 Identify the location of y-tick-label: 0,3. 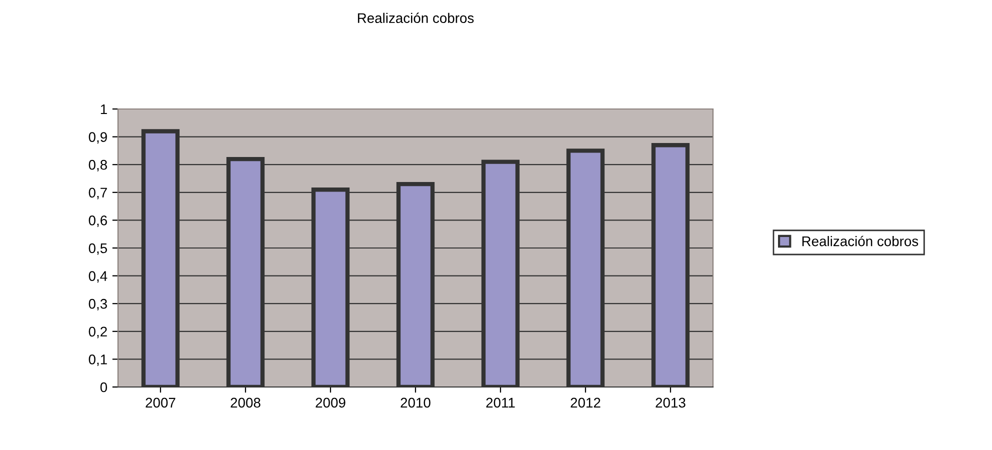
(97, 304).